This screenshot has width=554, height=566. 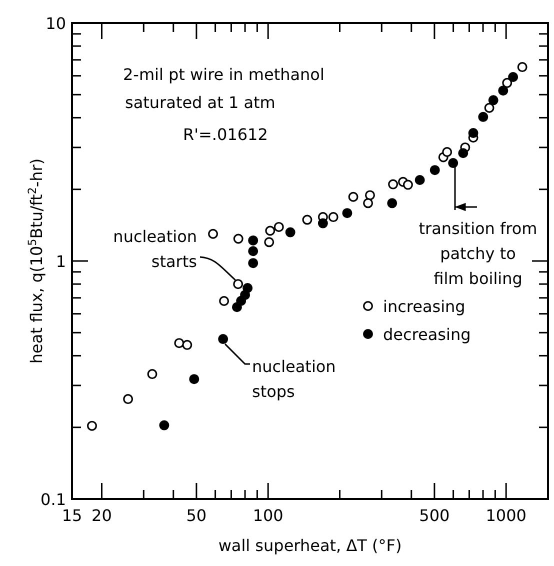 What do you see at coordinates (225, 134) in the screenshot?
I see `annotation: R'=.01612` at bounding box center [225, 134].